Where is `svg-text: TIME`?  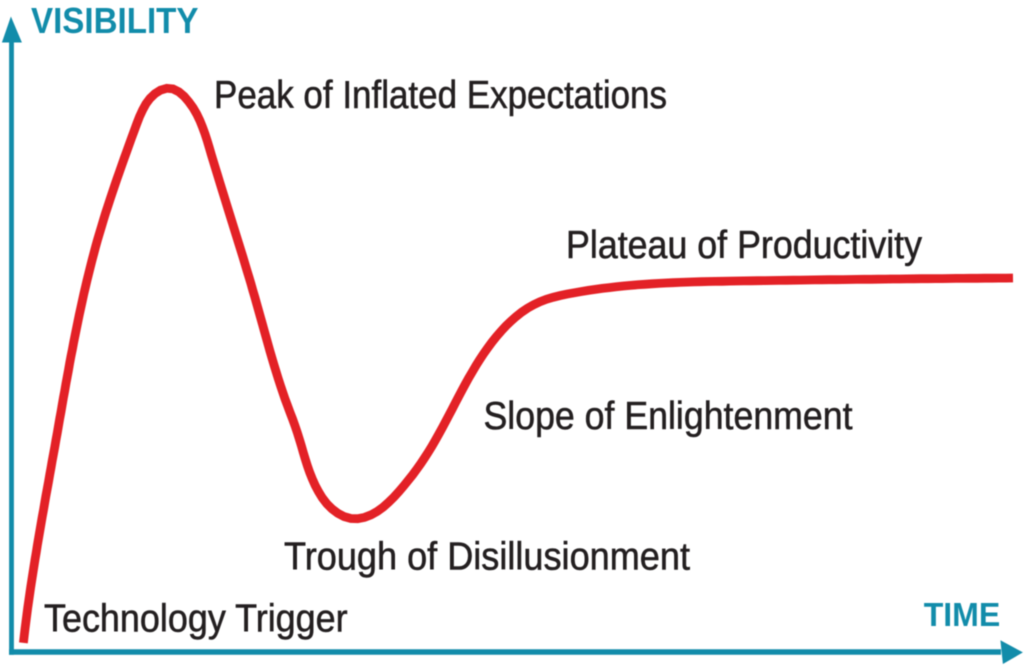 svg-text: TIME is located at coordinates (962, 614).